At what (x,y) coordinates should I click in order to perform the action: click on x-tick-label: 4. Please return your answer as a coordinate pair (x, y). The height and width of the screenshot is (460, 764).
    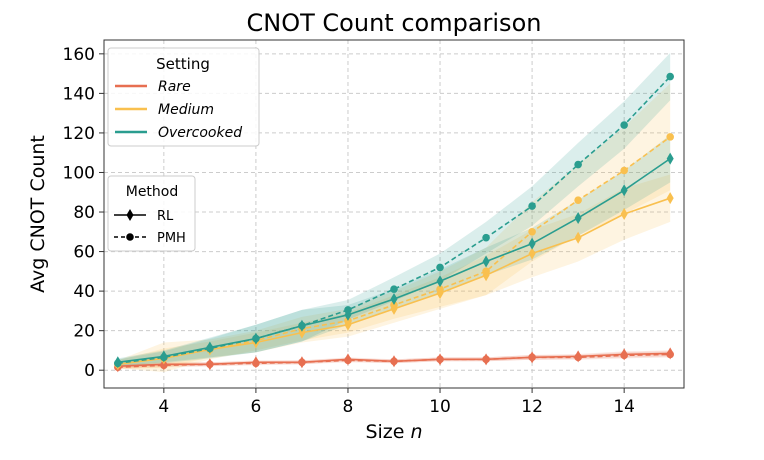
    Looking at the image, I should click on (163, 407).